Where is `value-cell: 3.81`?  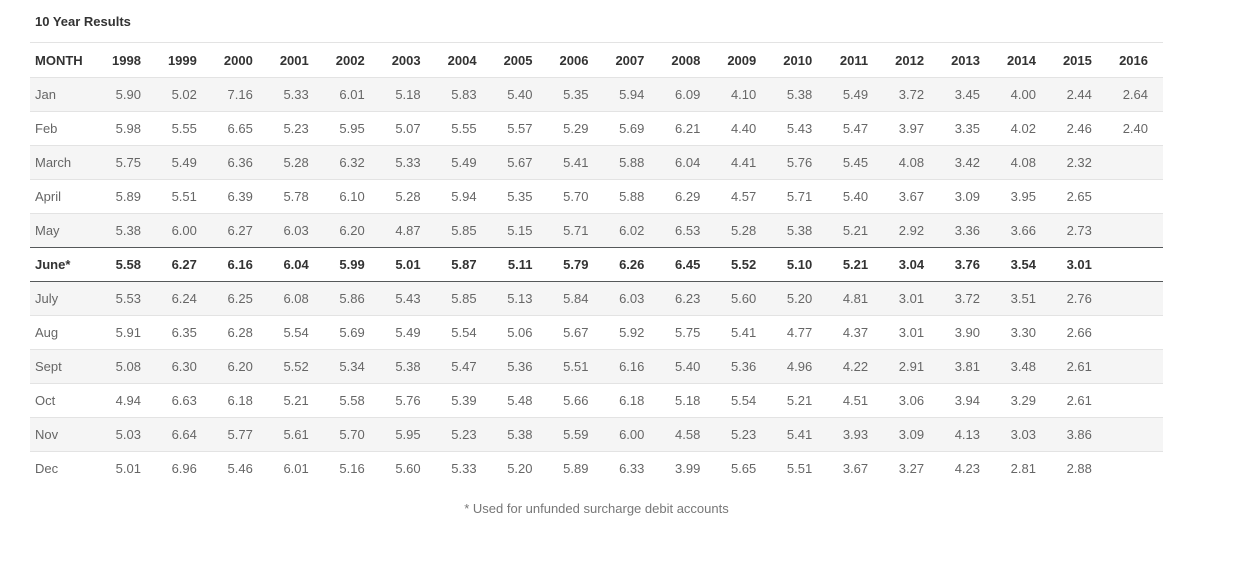 value-cell: 3.81 is located at coordinates (967, 366).